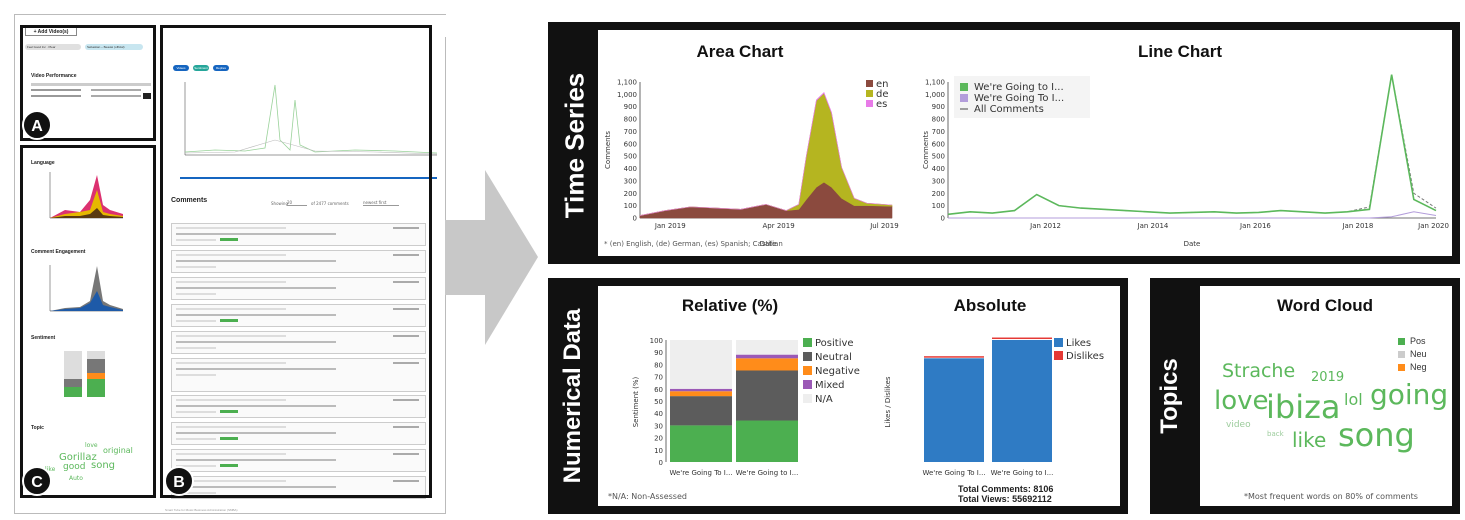 The height and width of the screenshot is (520, 1465). I want to click on y-tick-label: 90, so click(658, 353).